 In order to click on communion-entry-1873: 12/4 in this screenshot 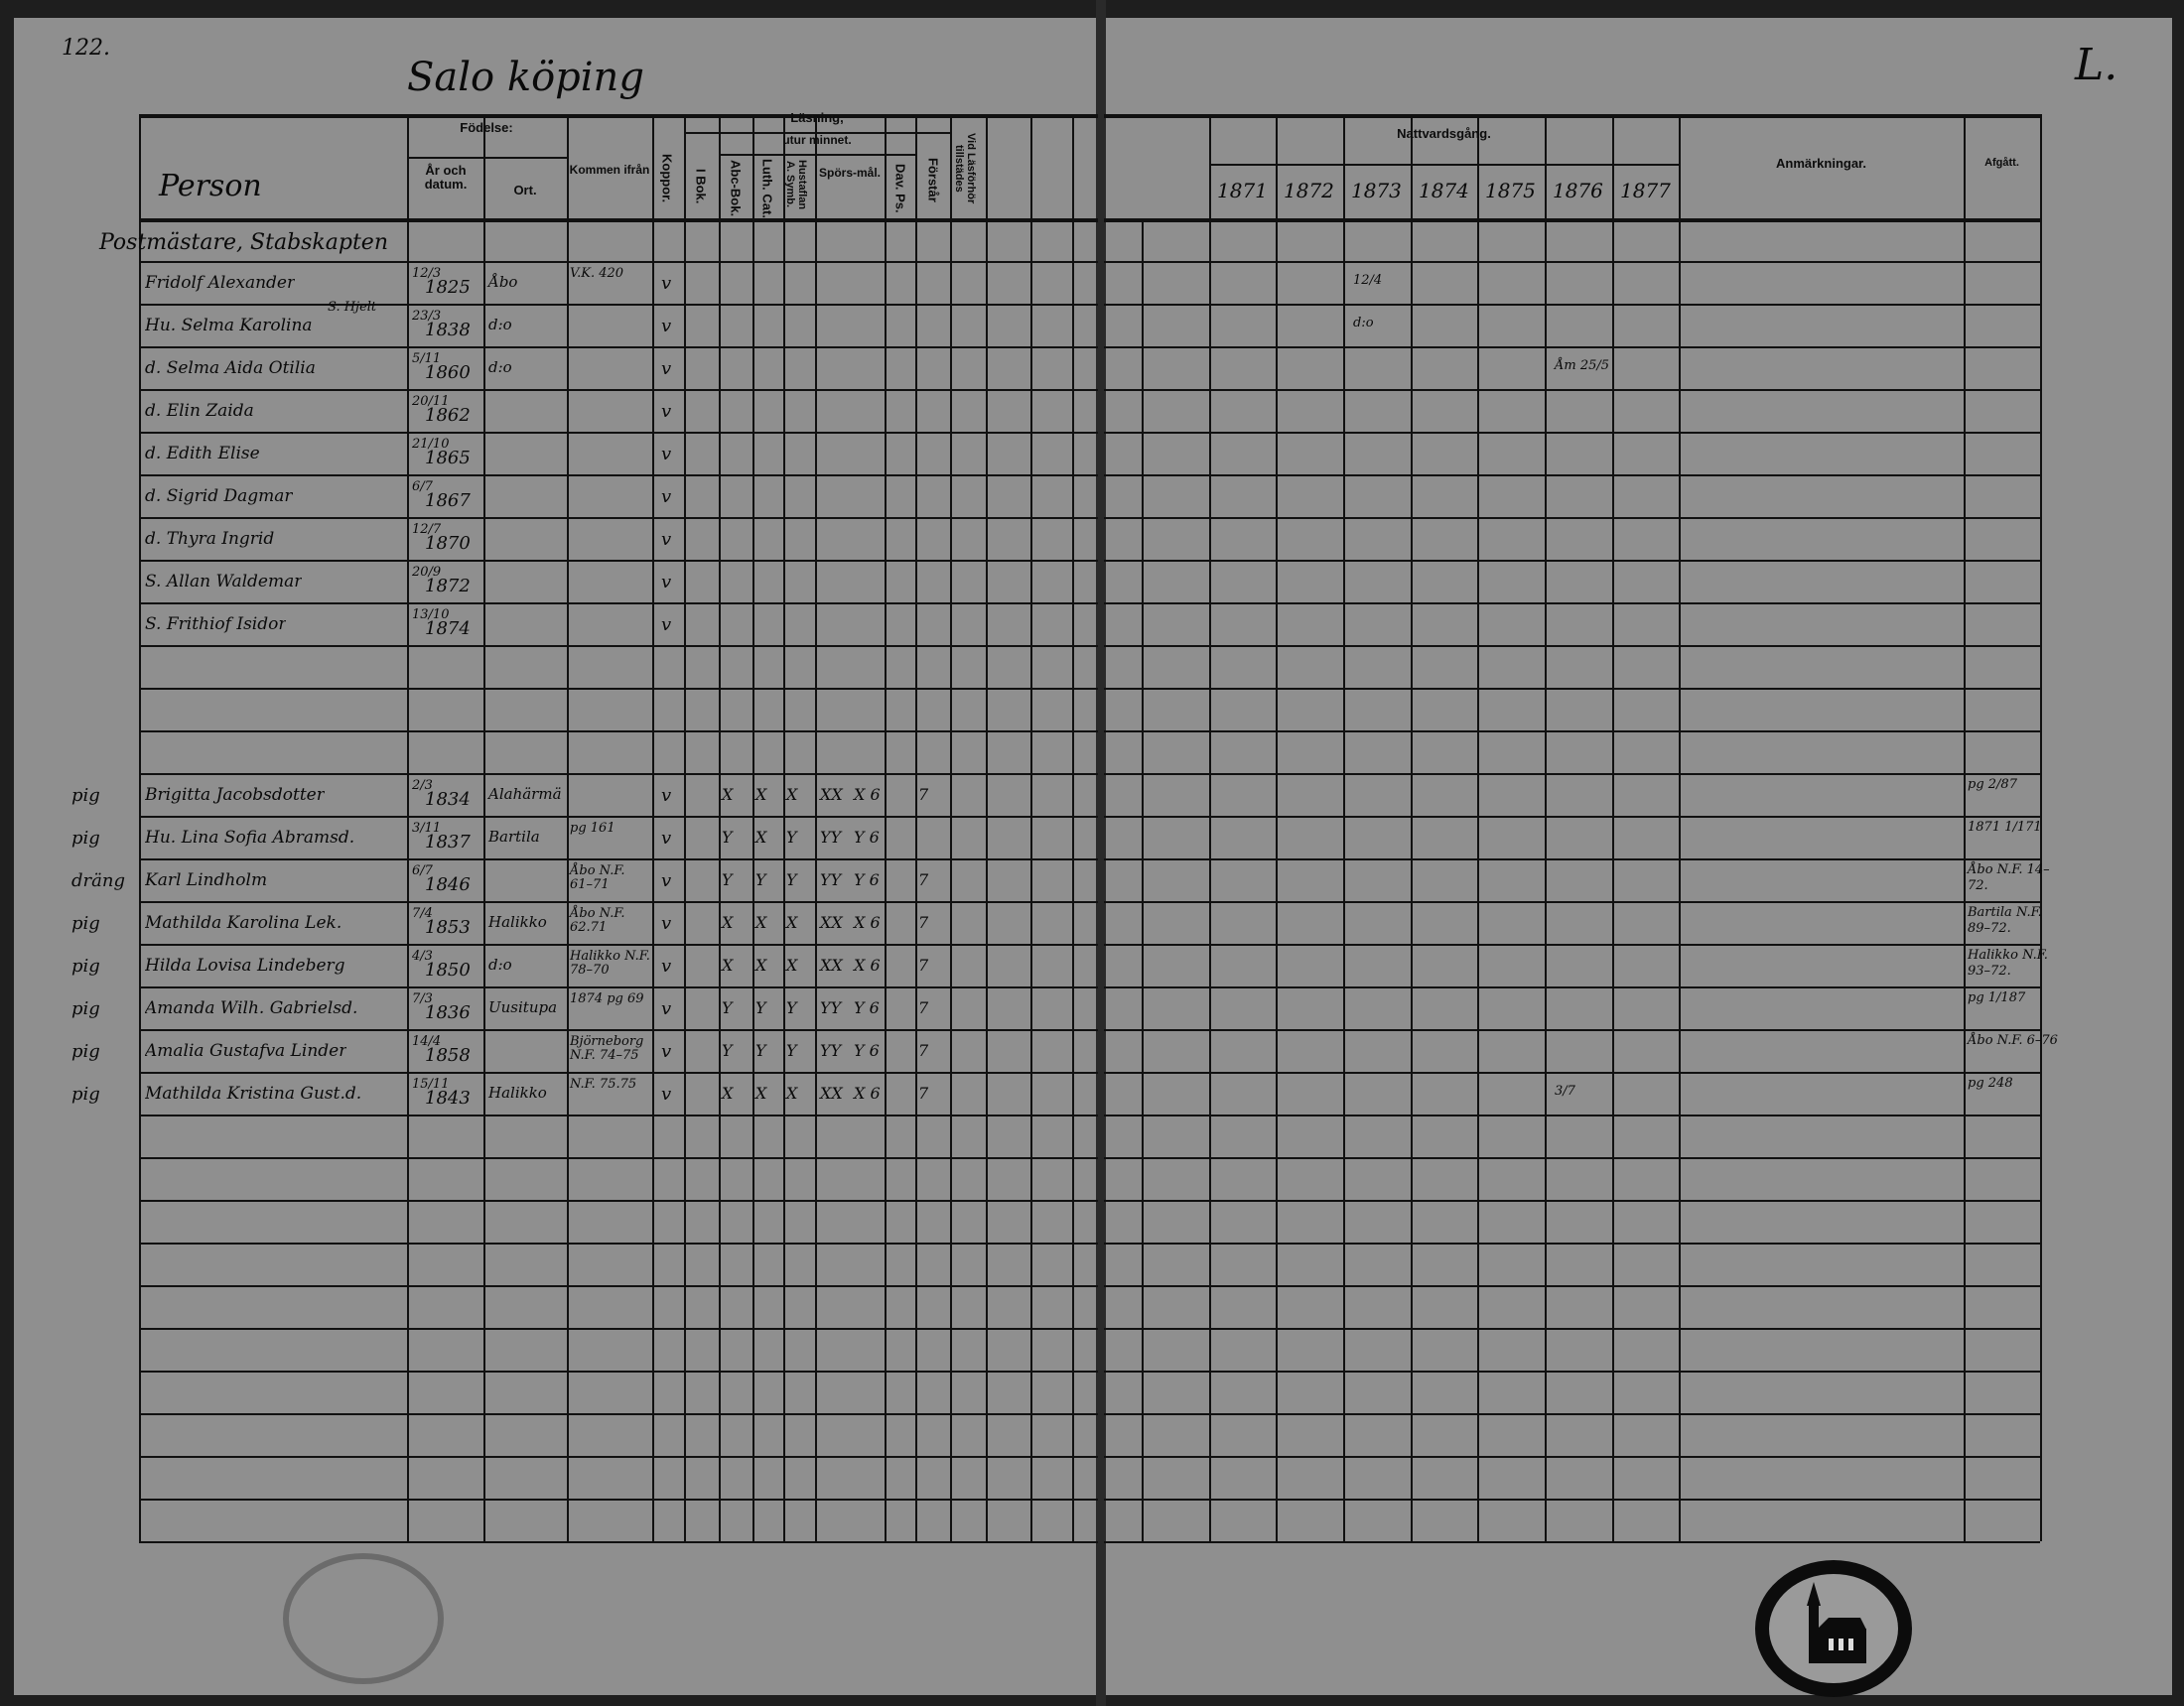, I will do `click(1368, 280)`.